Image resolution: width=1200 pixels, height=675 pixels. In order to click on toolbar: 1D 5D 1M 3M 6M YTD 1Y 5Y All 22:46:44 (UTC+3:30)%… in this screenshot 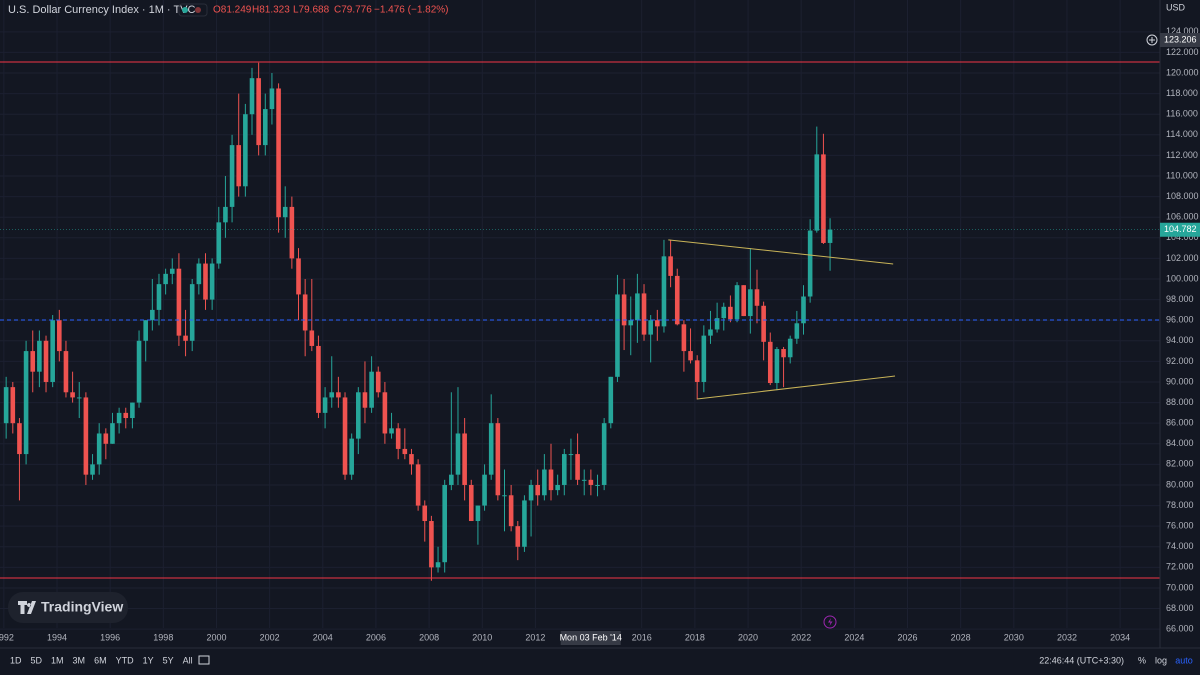, I will do `click(601, 660)`.